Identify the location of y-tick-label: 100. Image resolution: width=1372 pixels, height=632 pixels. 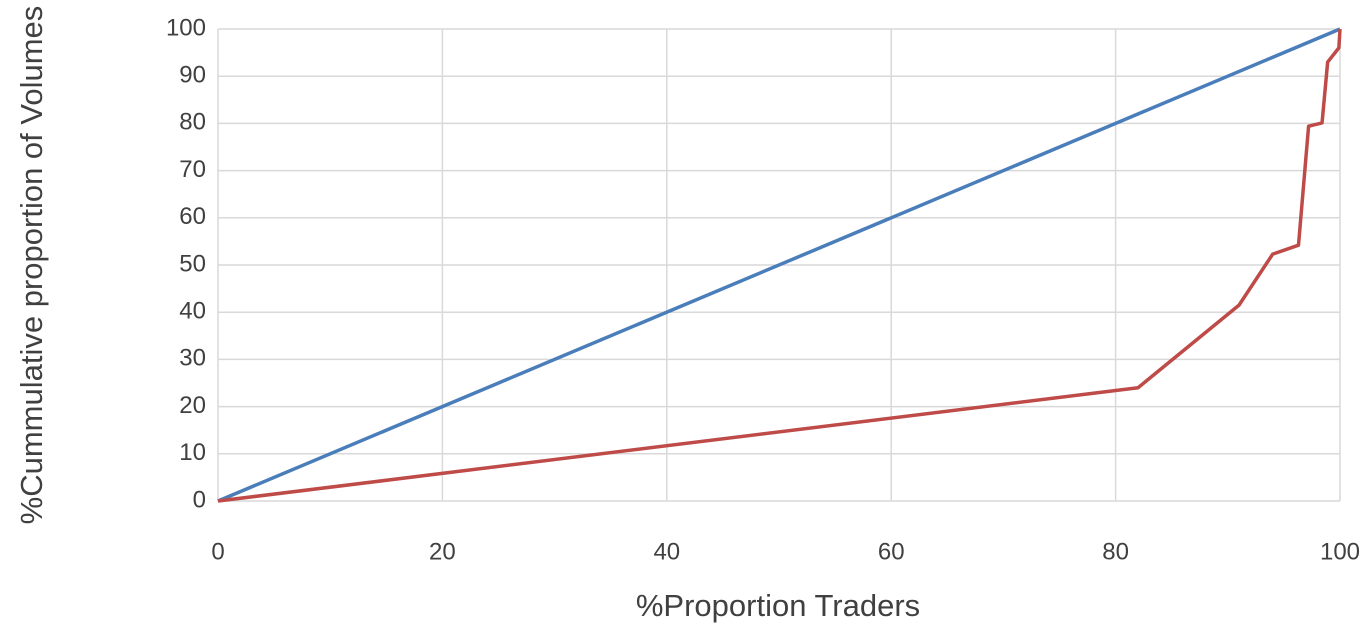
(186, 27).